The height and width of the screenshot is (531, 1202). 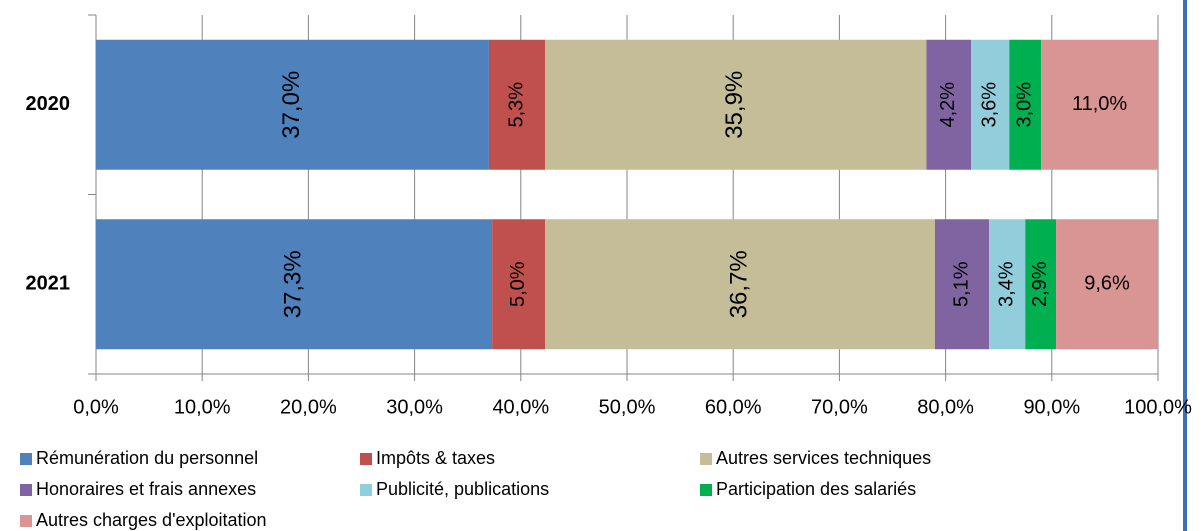 I want to click on legend-label: Rémunération du personnel, so click(x=147, y=458).